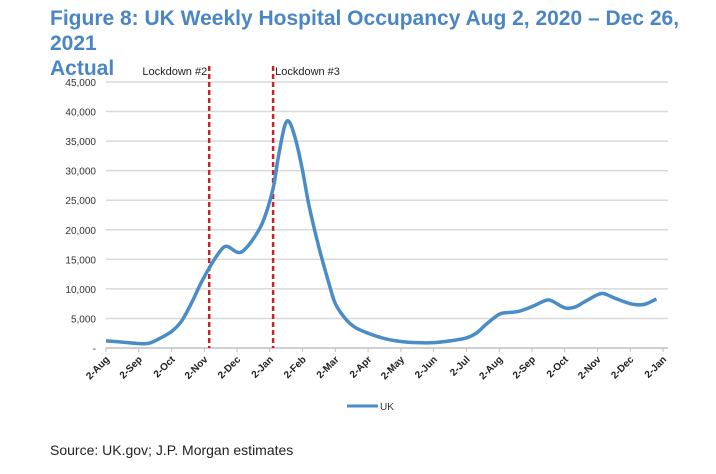 Image resolution: width=716 pixels, height=474 pixels. What do you see at coordinates (80, 113) in the screenshot?
I see `y-tick-label: 40,000` at bounding box center [80, 113].